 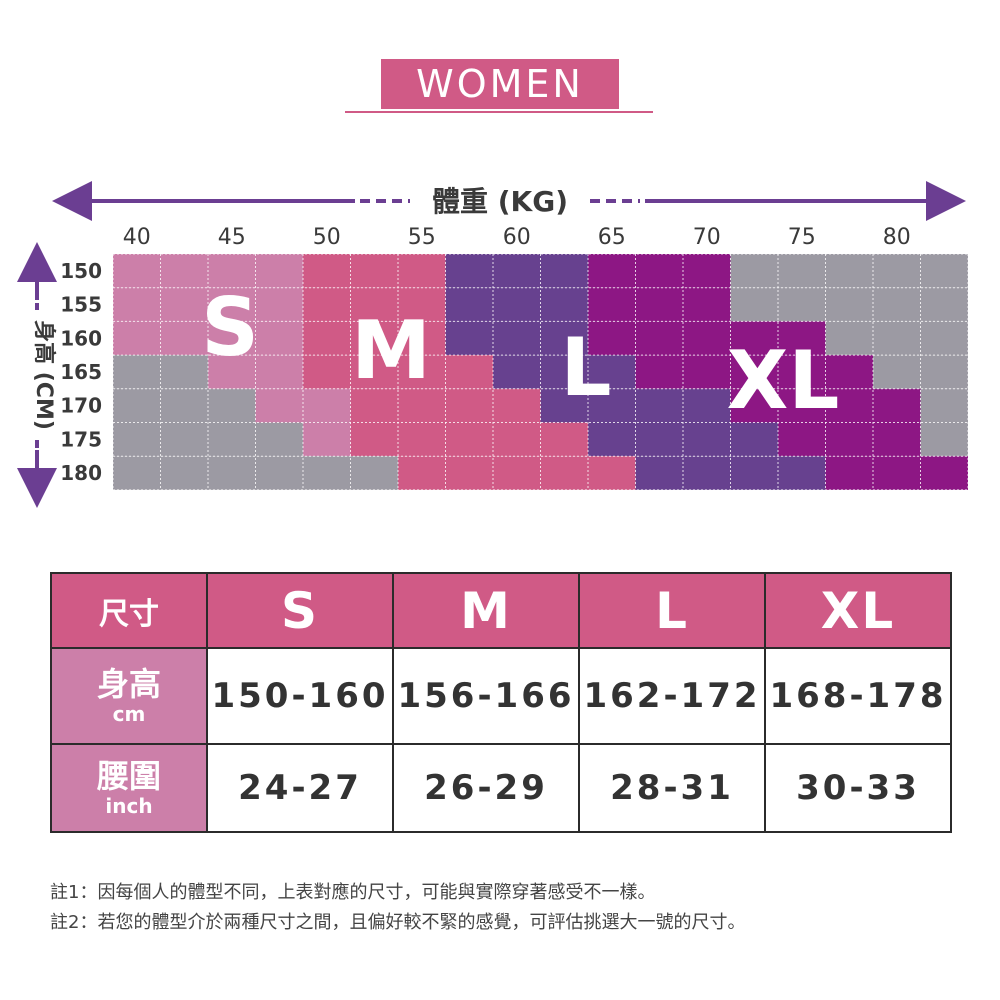 What do you see at coordinates (672, 610) in the screenshot?
I see `header-size-l: L` at bounding box center [672, 610].